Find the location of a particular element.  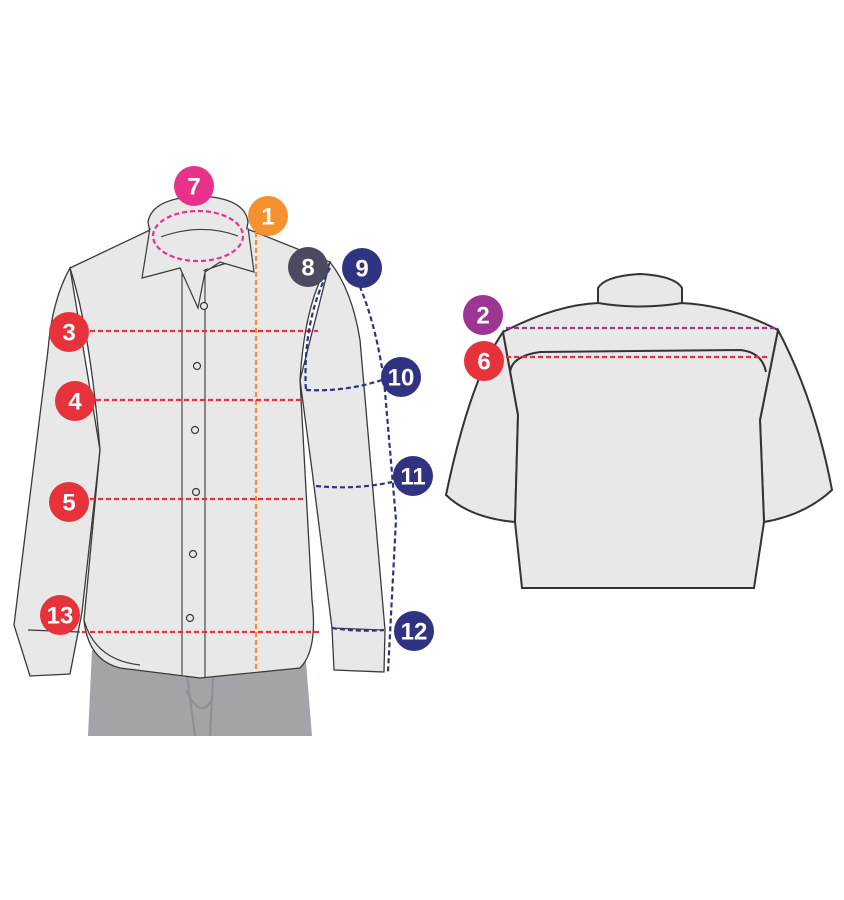

badge-7-label: 7 is located at coordinates (193, 187).